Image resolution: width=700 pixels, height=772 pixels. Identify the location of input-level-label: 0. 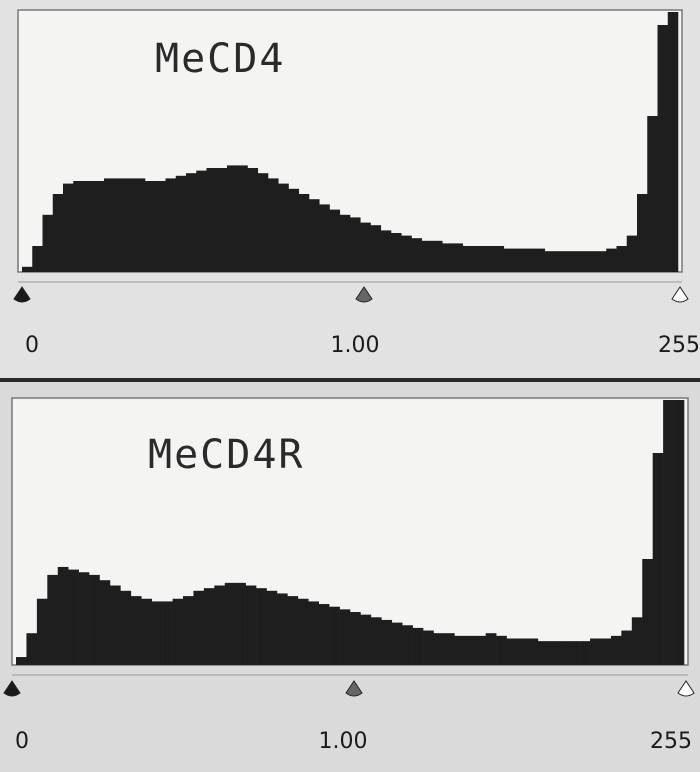
(32, 345).